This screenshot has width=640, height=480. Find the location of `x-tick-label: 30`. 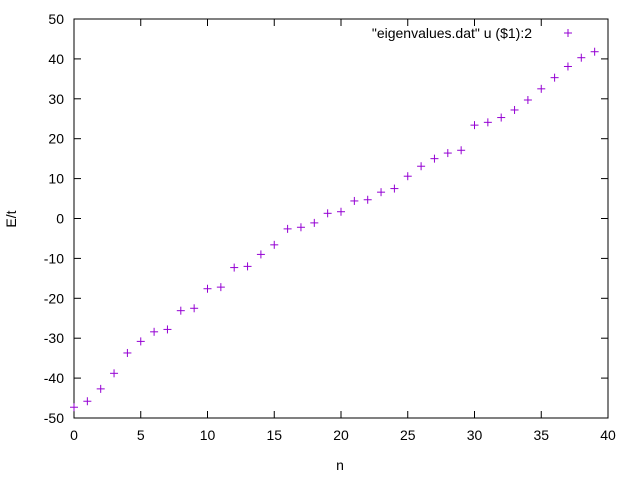

x-tick-label: 30 is located at coordinates (475, 435).